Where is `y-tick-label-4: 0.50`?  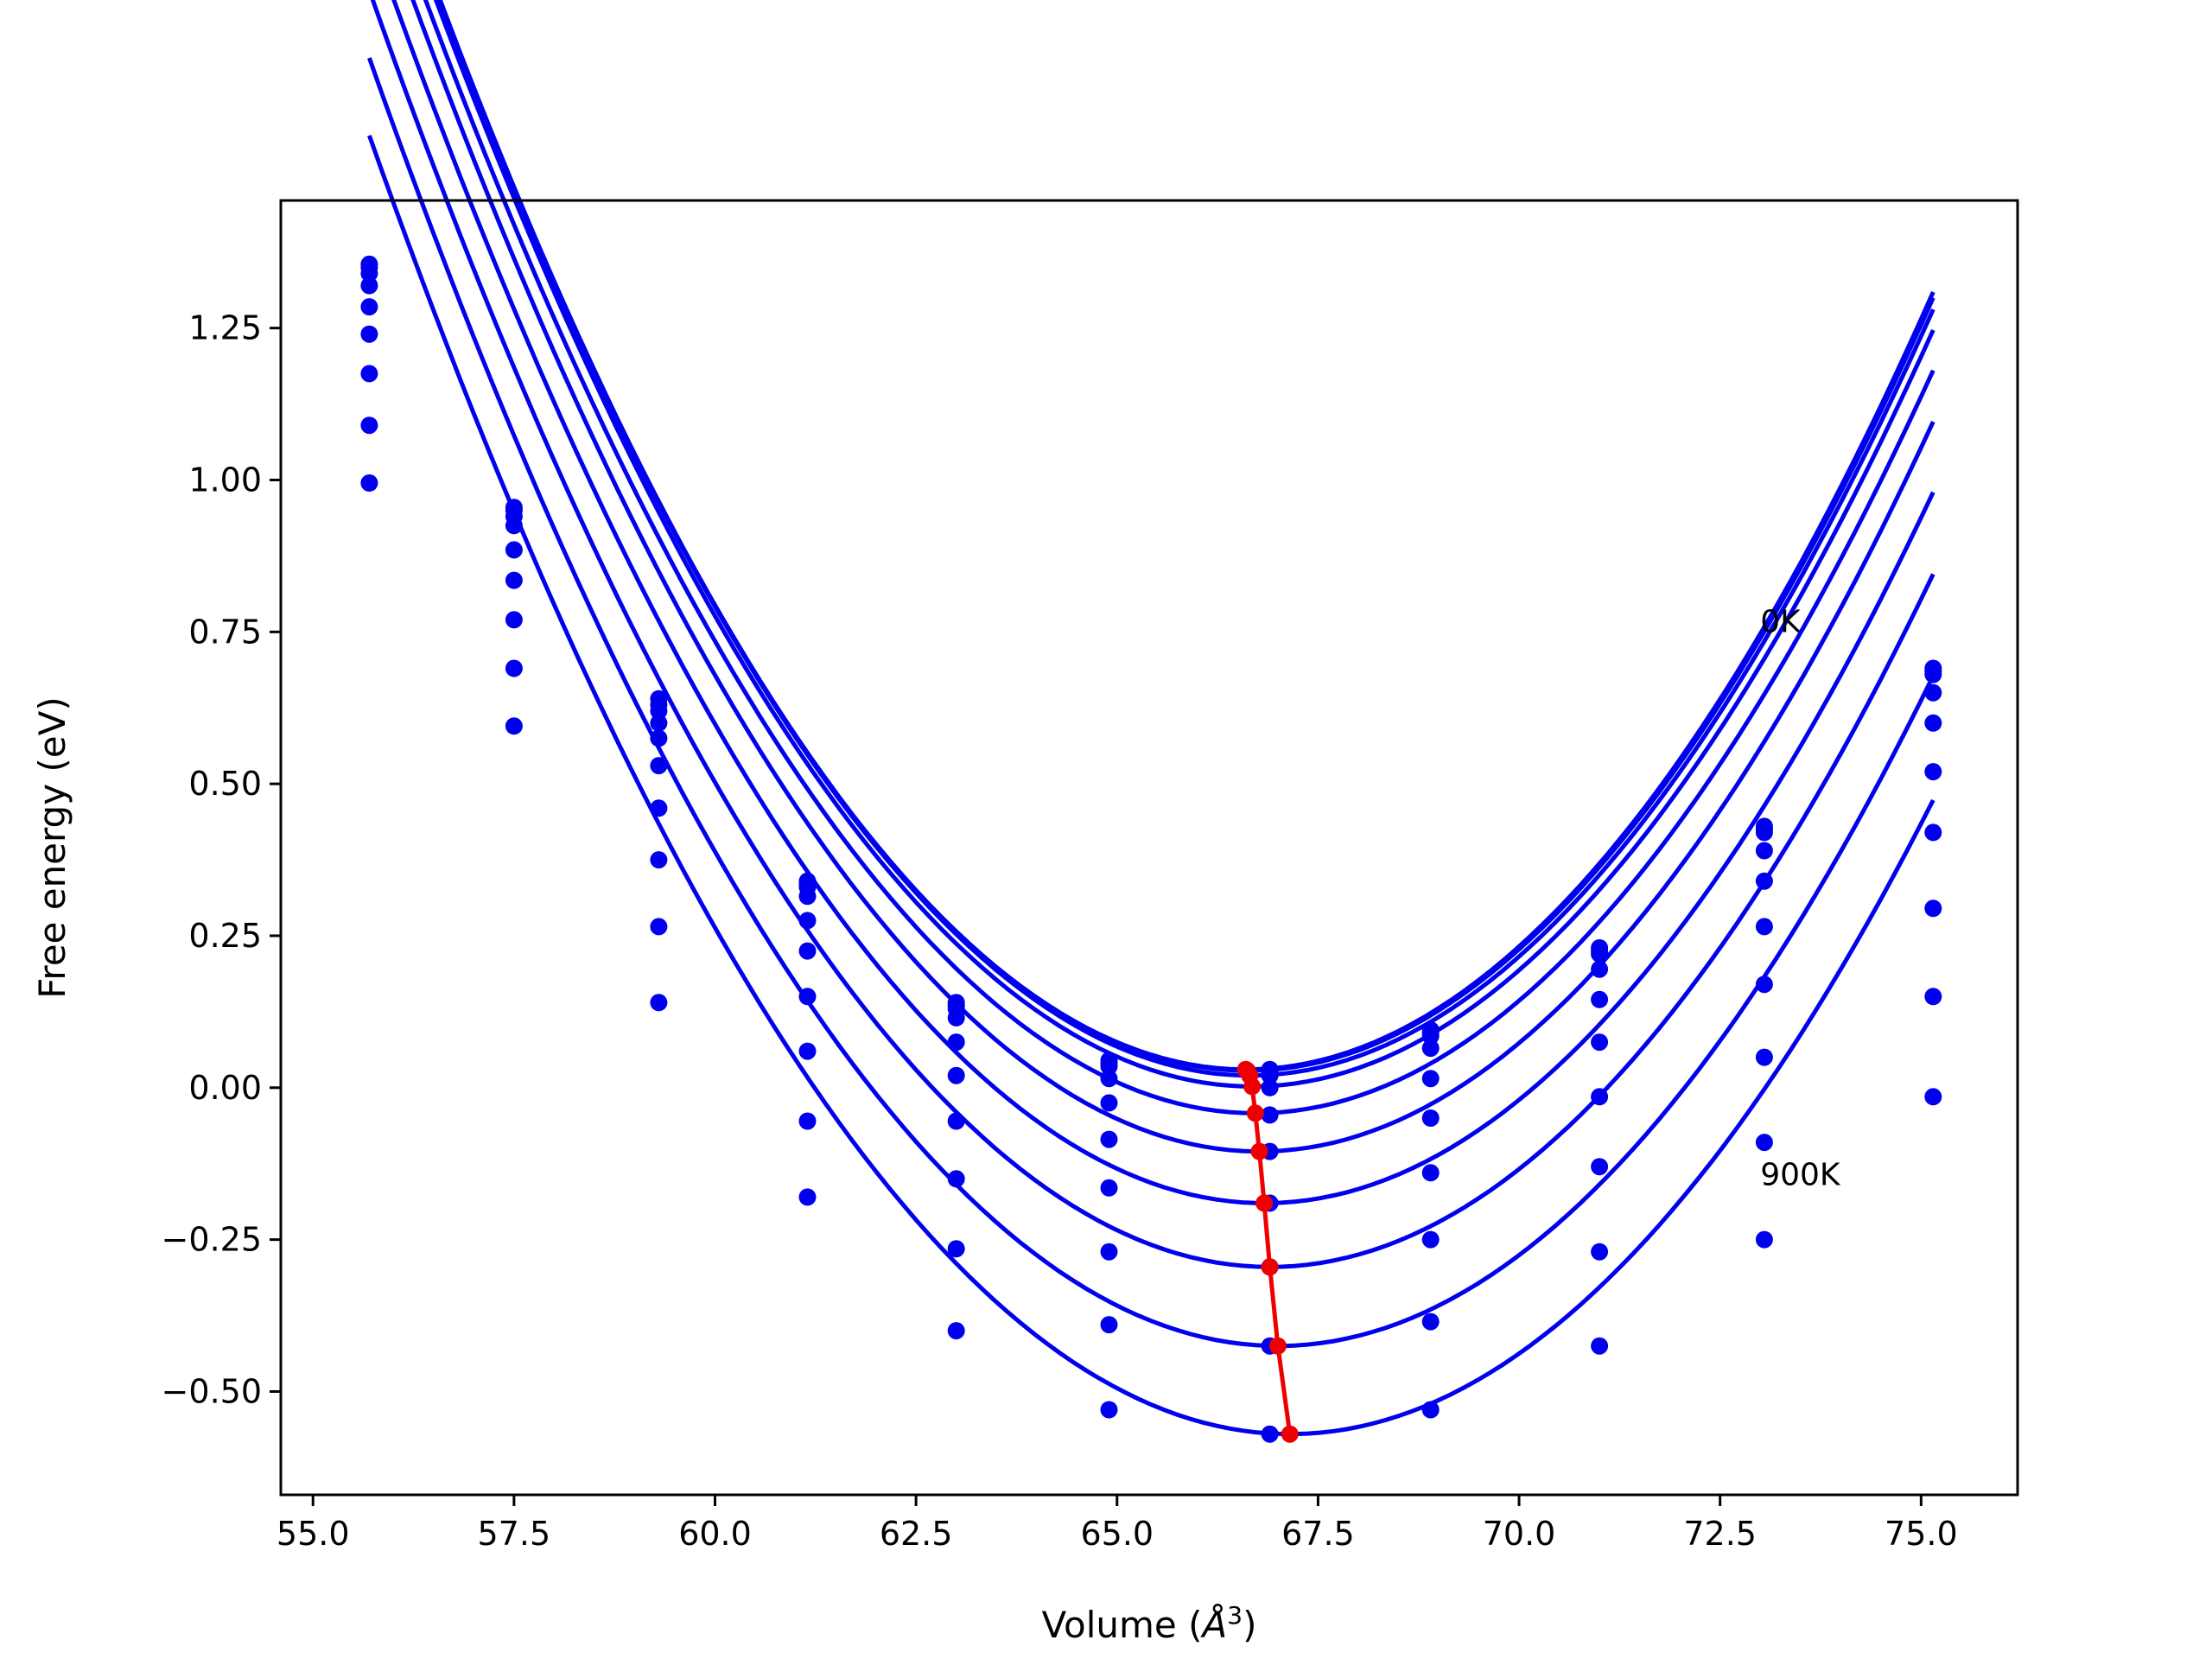
y-tick-label-4: 0.50 is located at coordinates (225, 784).